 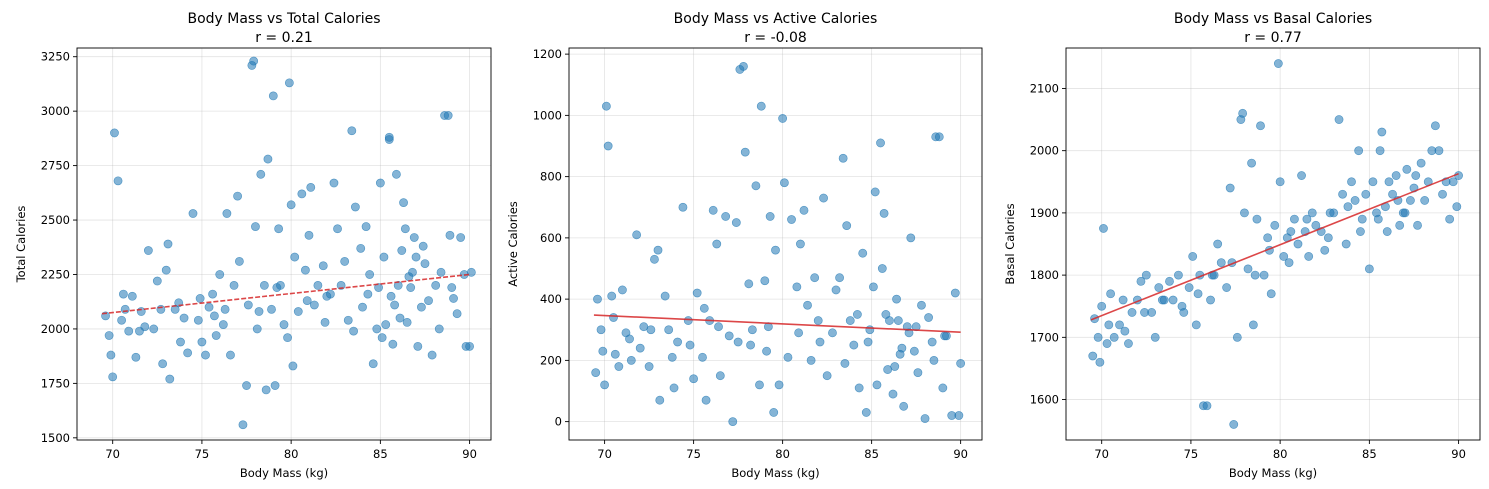 I want to click on x-tick-label: 75, so click(x=1191, y=454).